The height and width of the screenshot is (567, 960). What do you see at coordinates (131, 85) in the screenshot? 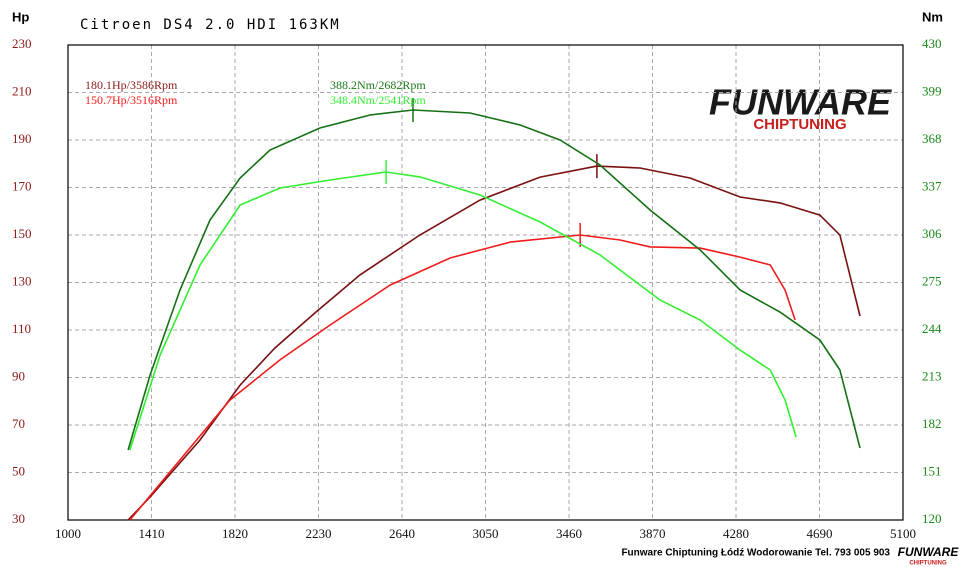
I see `annotation: 180.1Hp/3586Rpm` at bounding box center [131, 85].